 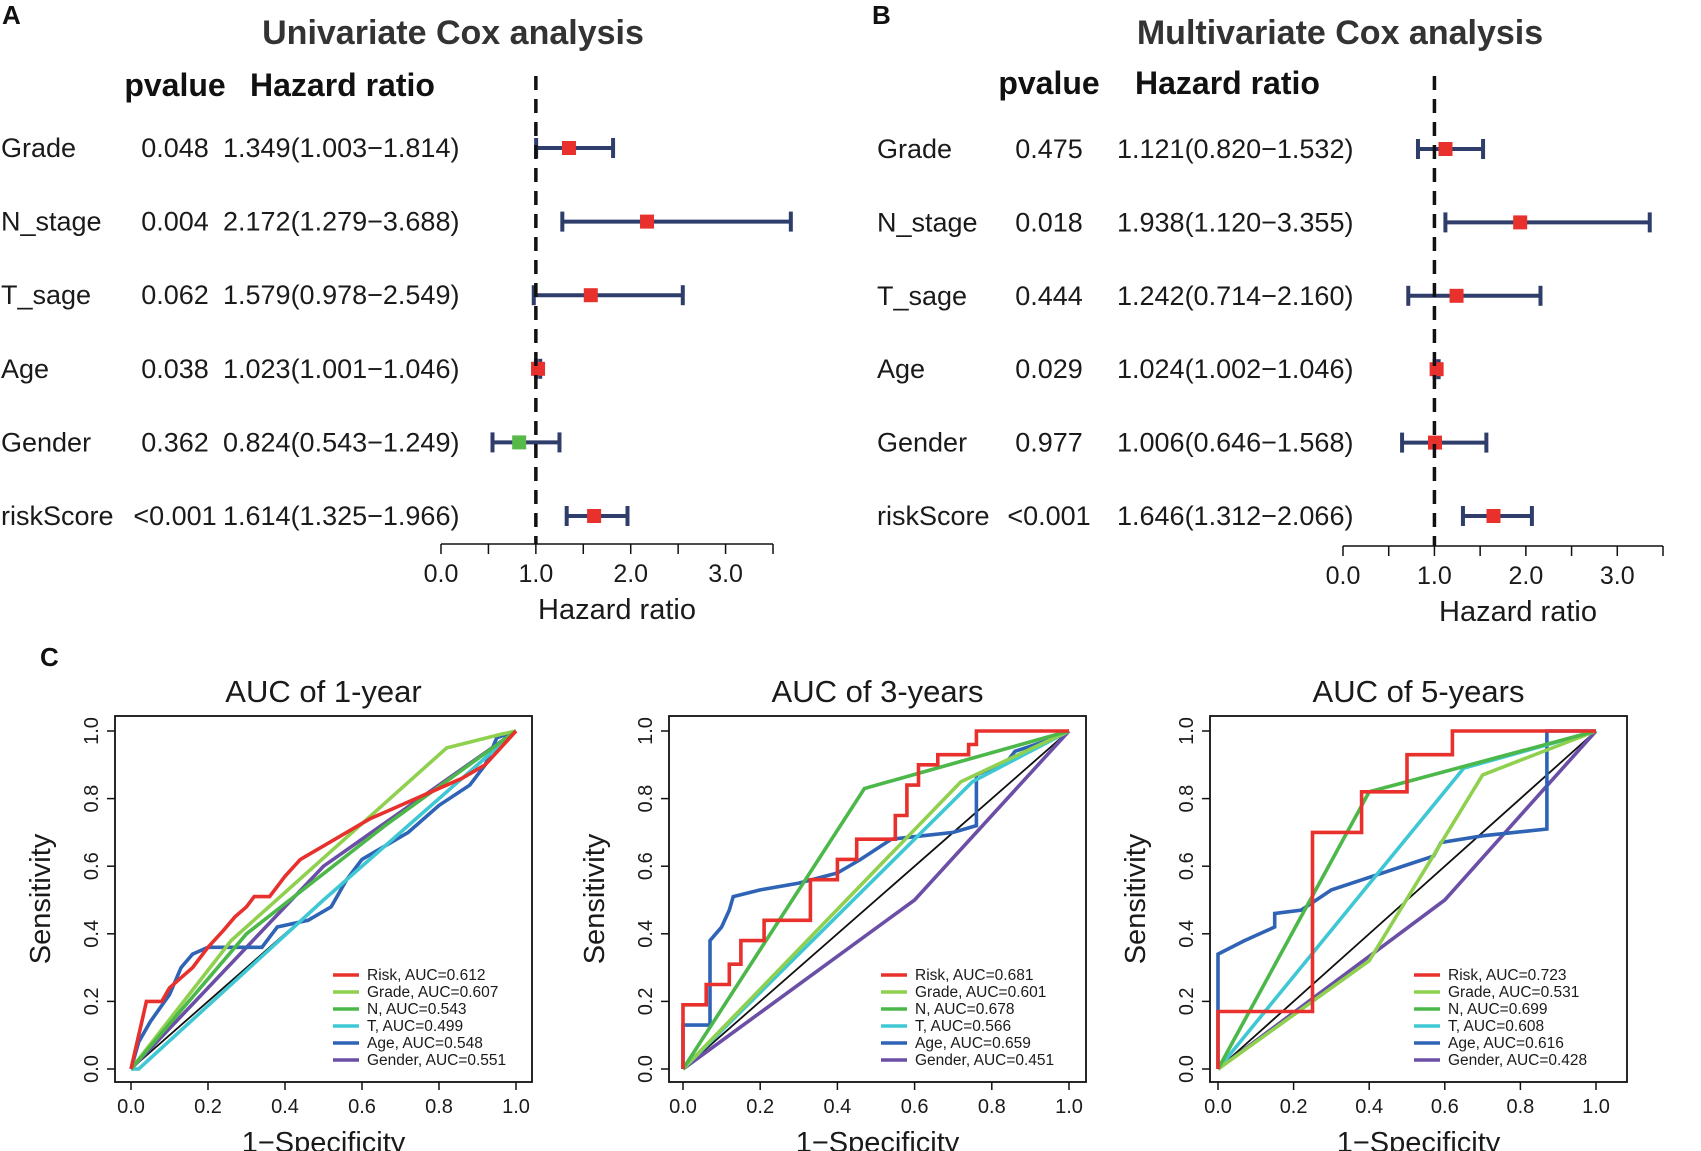 What do you see at coordinates (341, 516) in the screenshot?
I see `row-hazard-ratio: 1.614(1.325−1.966)` at bounding box center [341, 516].